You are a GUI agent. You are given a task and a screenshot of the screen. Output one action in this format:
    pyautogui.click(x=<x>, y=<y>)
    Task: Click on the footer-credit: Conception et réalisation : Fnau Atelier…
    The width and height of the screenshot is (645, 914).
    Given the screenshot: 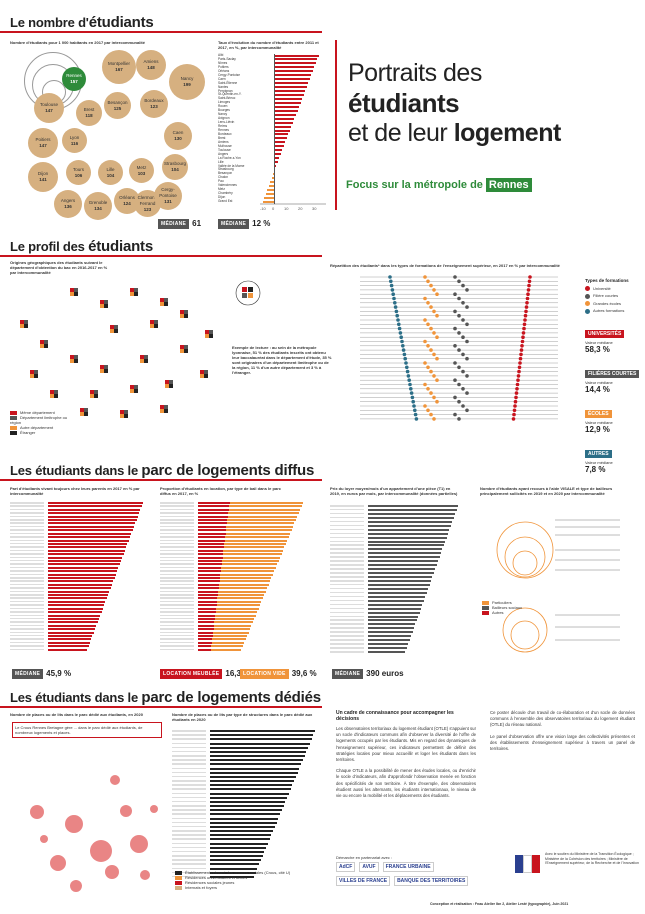 What is the action you would take?
    pyautogui.click(x=499, y=904)
    